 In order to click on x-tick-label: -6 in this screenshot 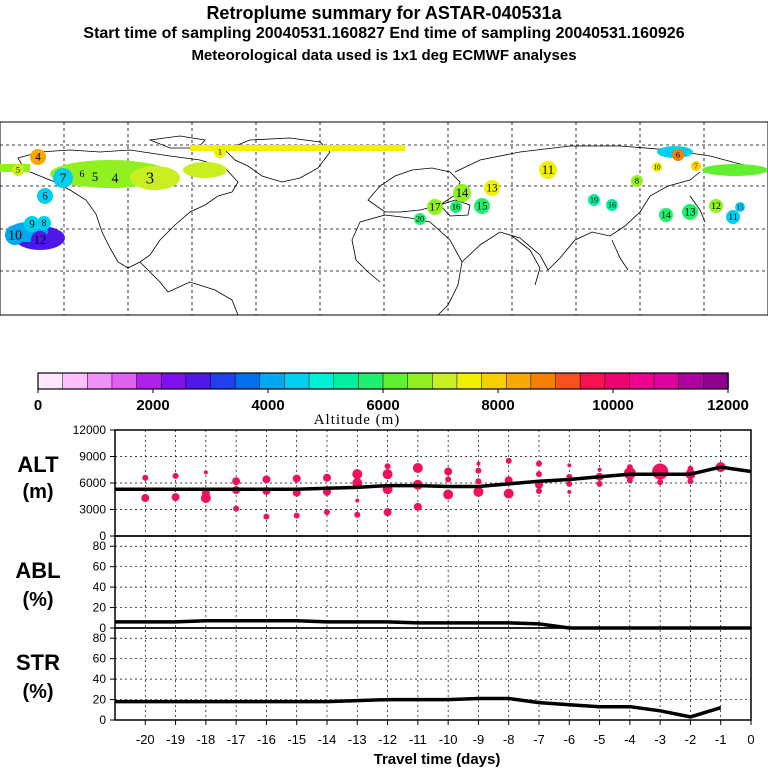, I will do `click(570, 739)`.